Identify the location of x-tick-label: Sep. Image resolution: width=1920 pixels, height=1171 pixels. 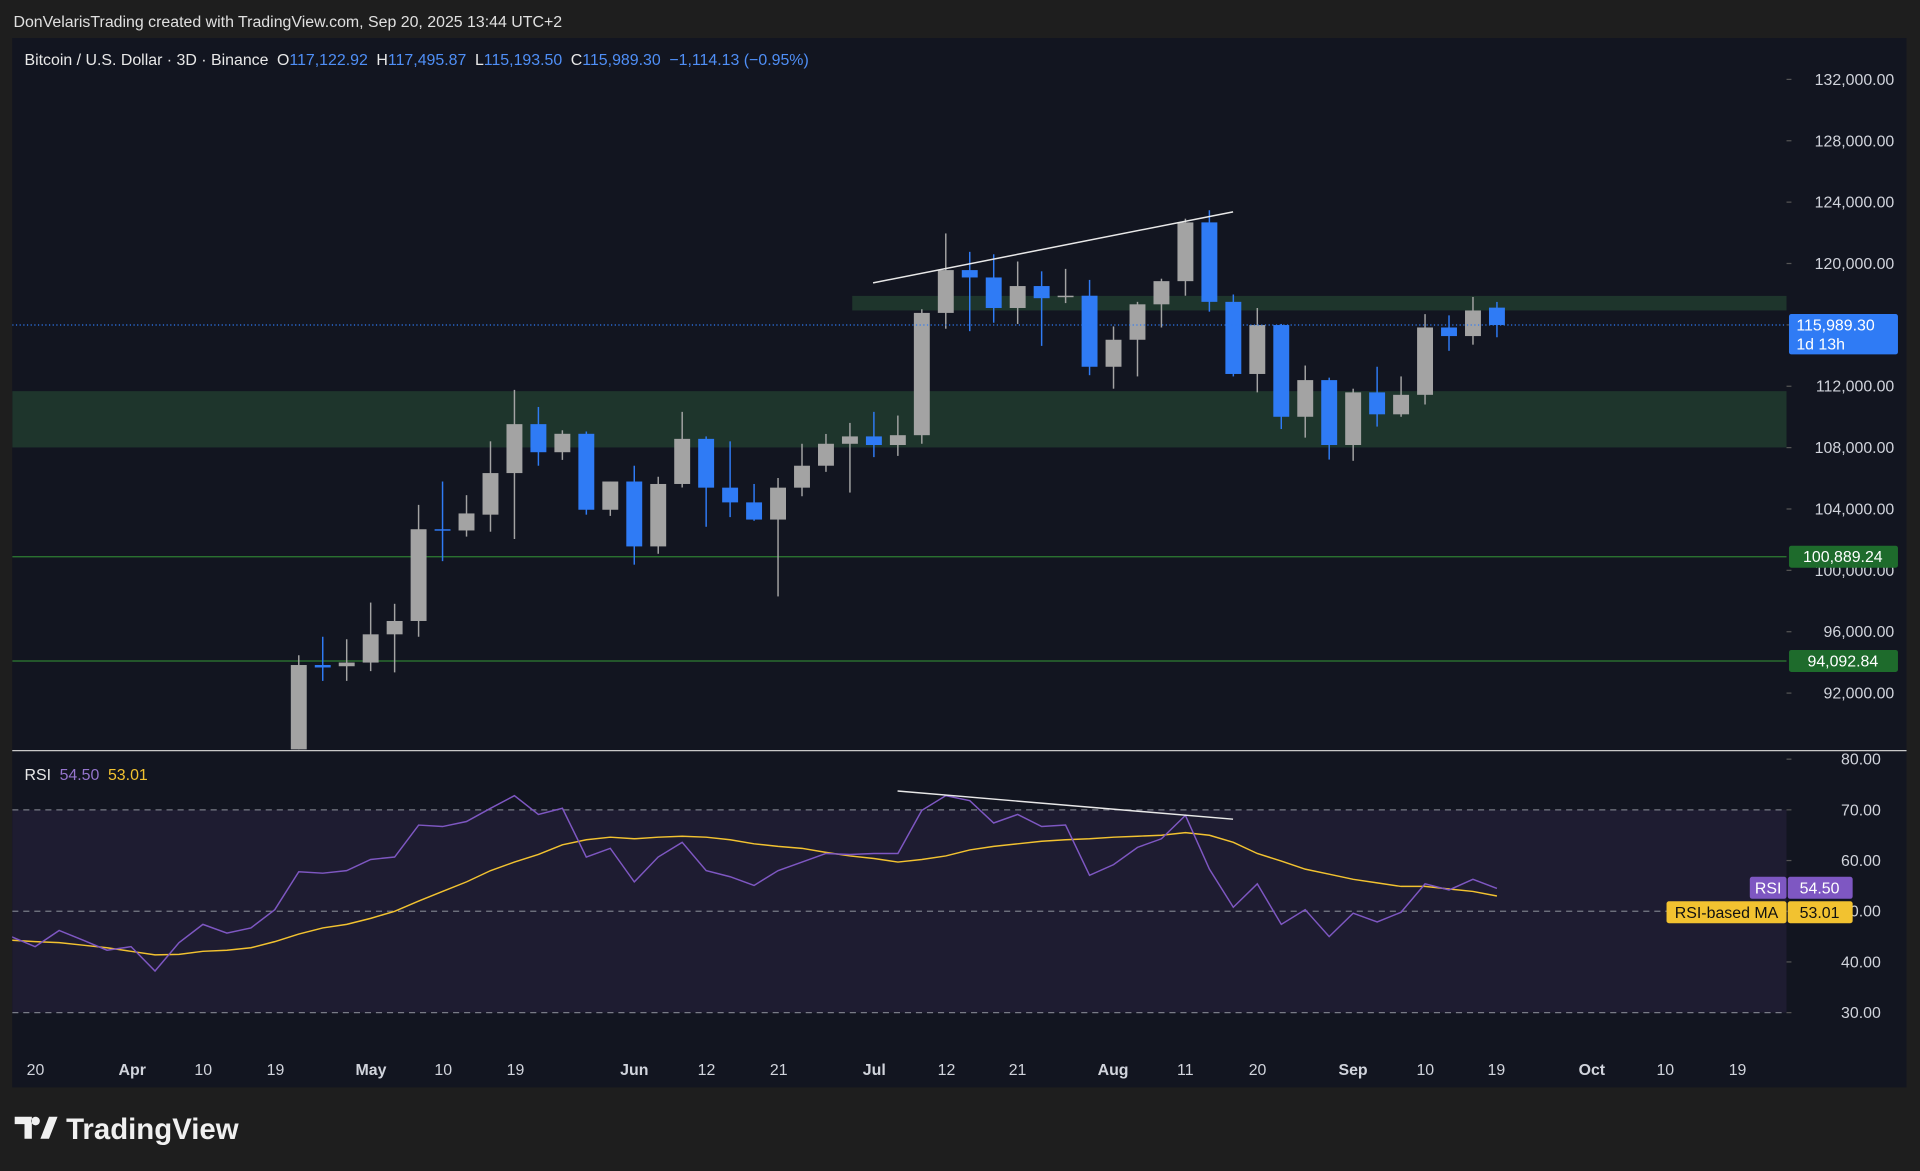
(1352, 1070).